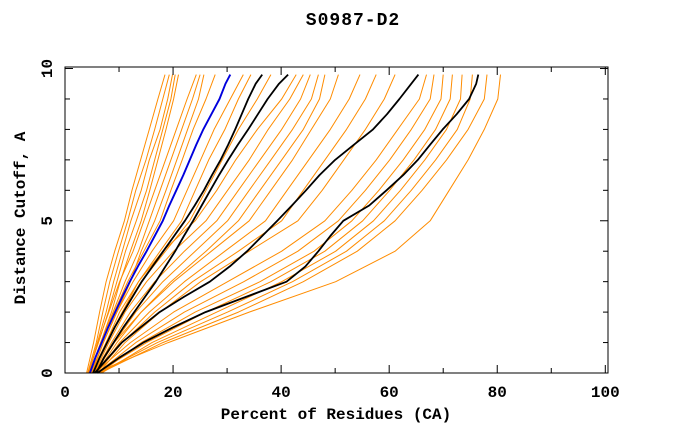 The width and height of the screenshot is (680, 440). What do you see at coordinates (497, 393) in the screenshot?
I see `x-tick-label: 80` at bounding box center [497, 393].